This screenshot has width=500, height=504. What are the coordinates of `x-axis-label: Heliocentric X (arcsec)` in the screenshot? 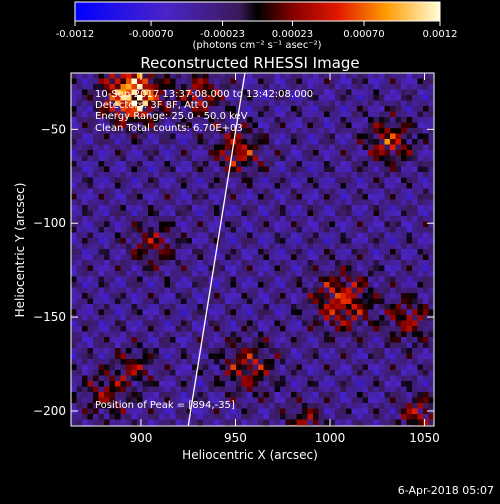 It's located at (250, 455).